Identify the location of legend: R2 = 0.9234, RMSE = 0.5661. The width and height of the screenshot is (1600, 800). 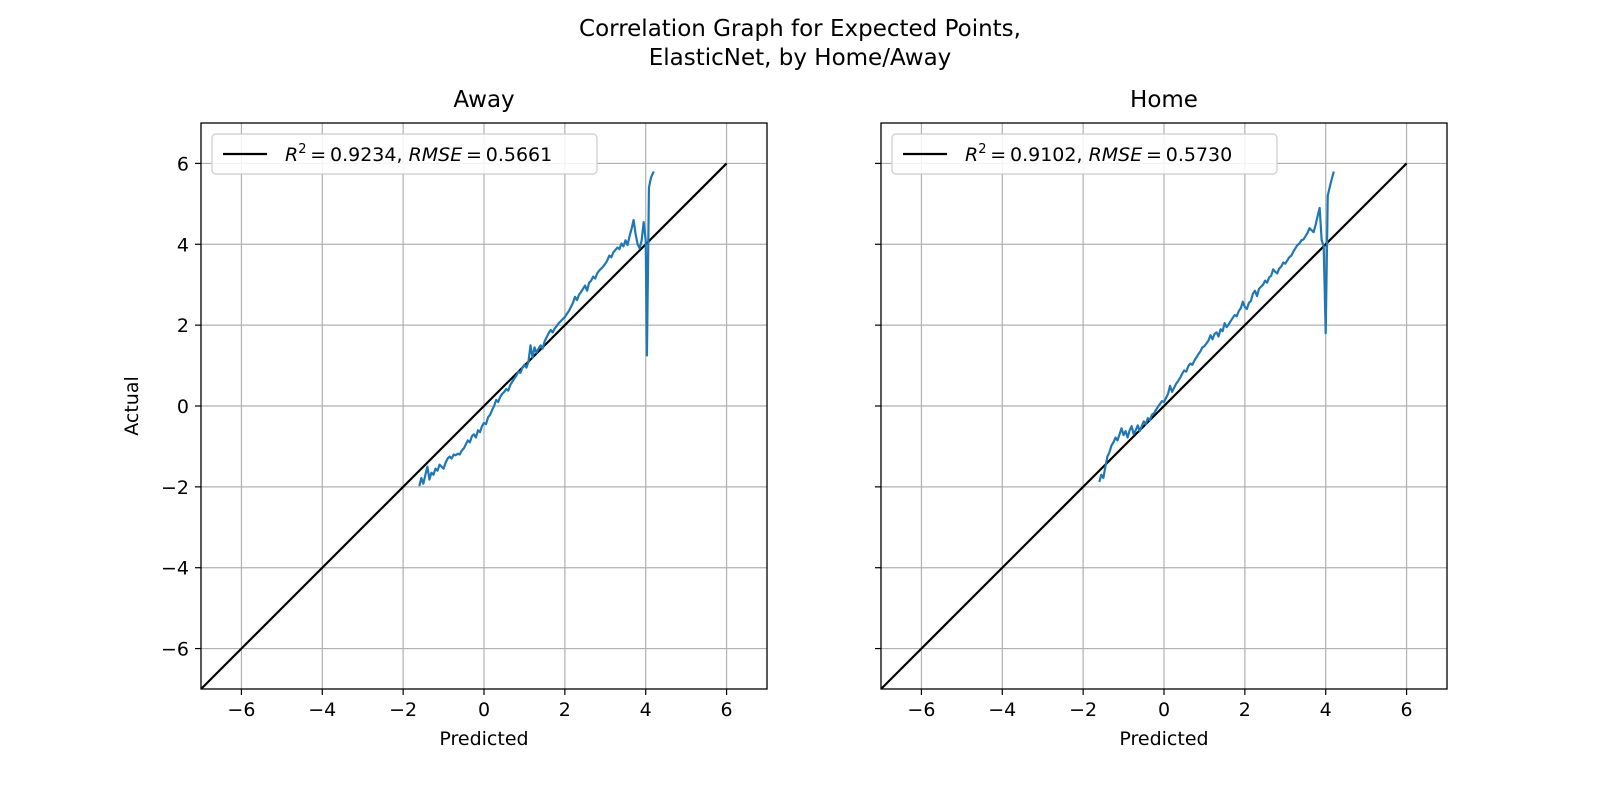
(404, 154).